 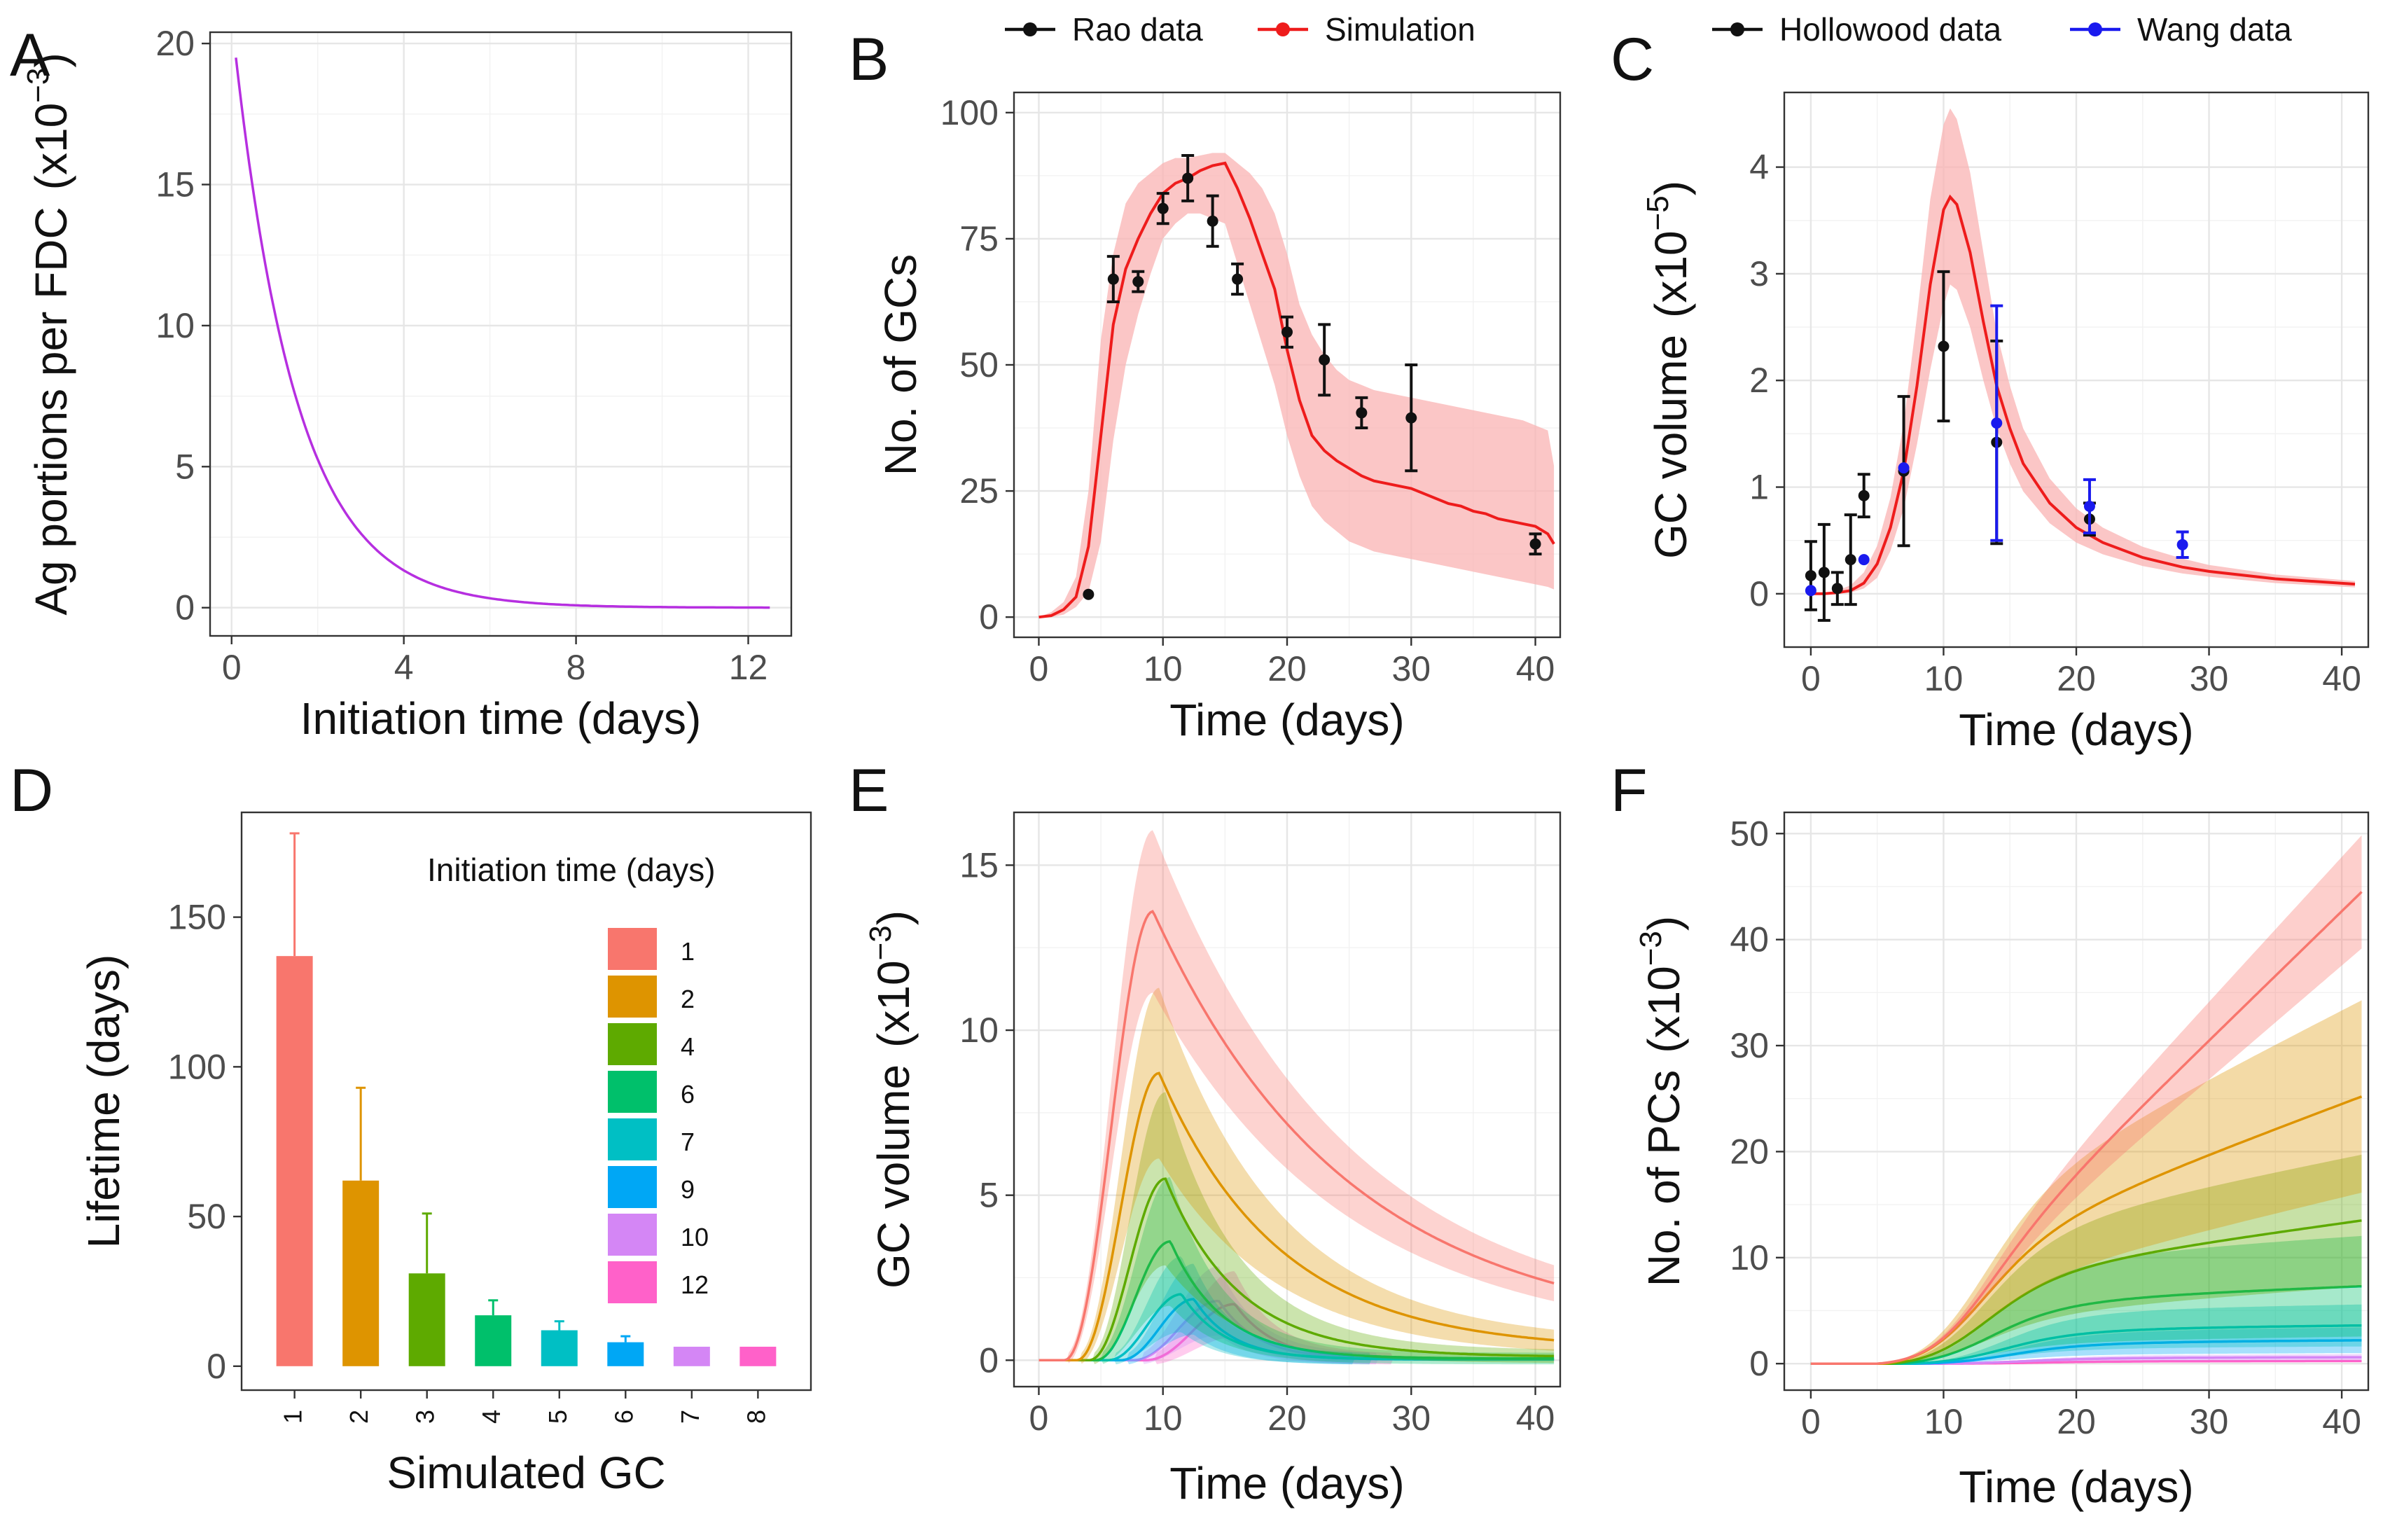 I want to click on x-tick-label: 7, so click(x=690, y=1417).